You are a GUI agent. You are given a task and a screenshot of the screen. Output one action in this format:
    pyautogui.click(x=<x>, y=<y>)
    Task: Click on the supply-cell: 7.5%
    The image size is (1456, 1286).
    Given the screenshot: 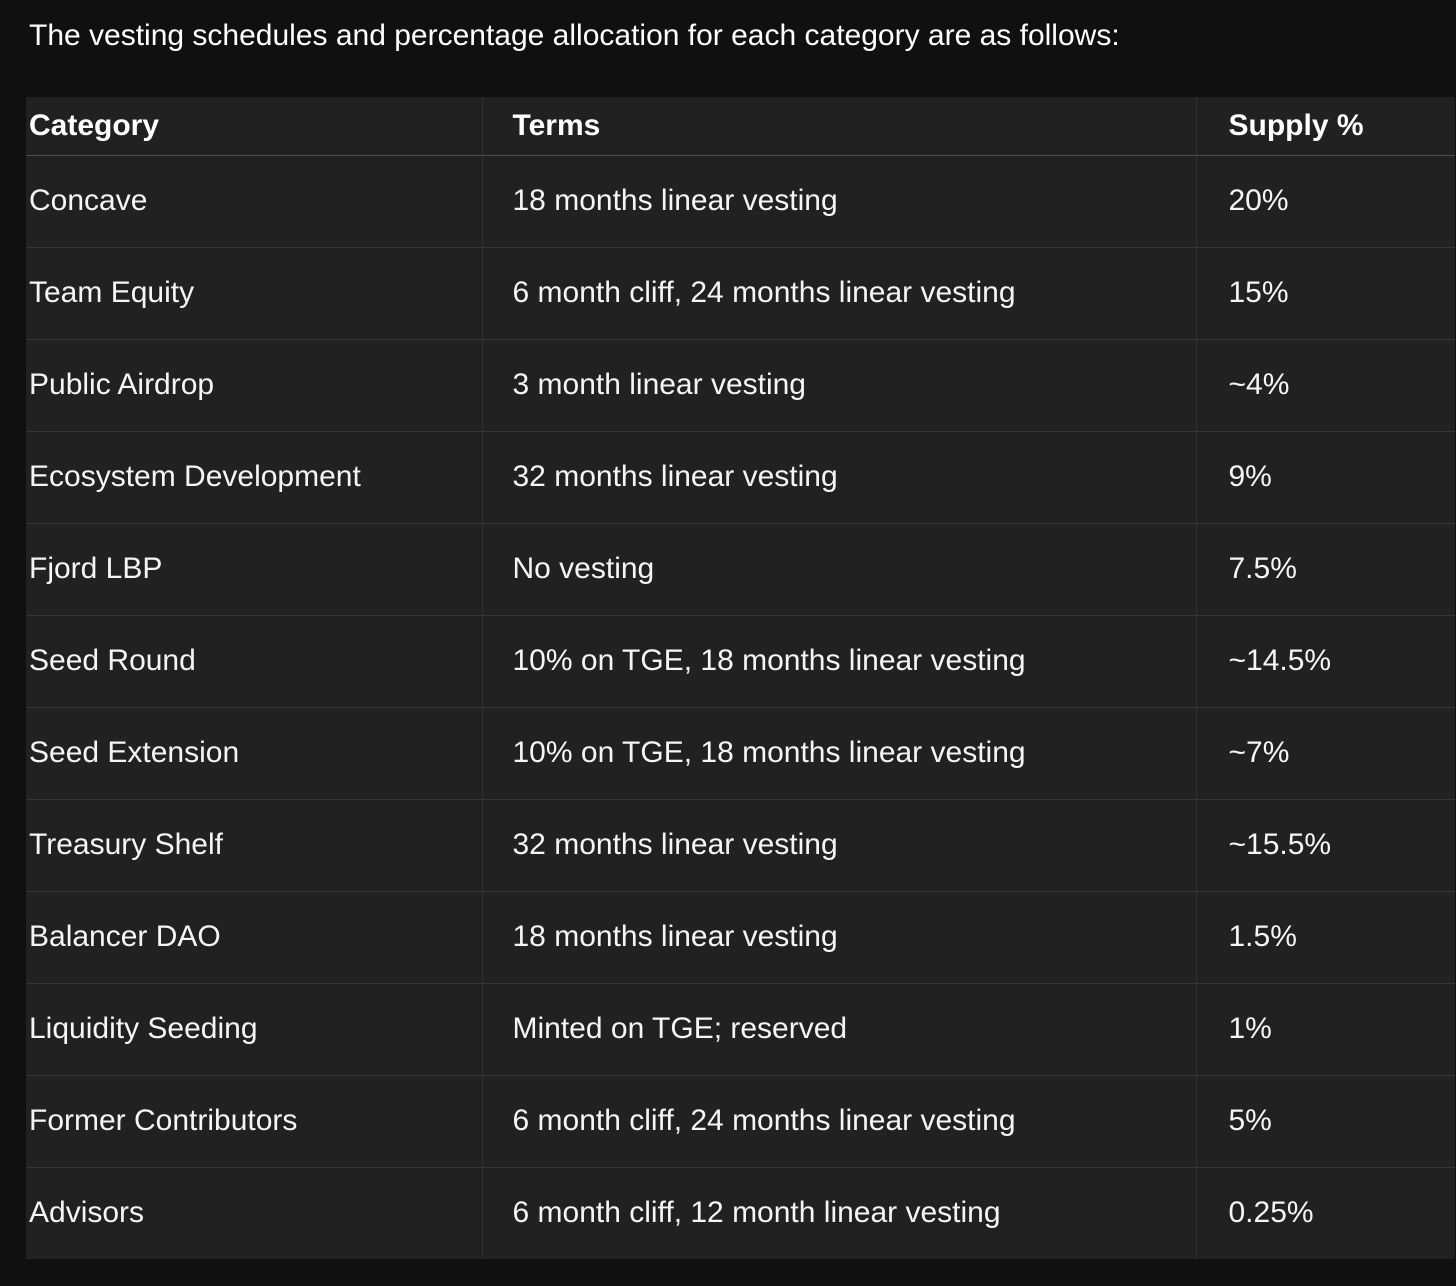 What is the action you would take?
    pyautogui.click(x=1325, y=569)
    